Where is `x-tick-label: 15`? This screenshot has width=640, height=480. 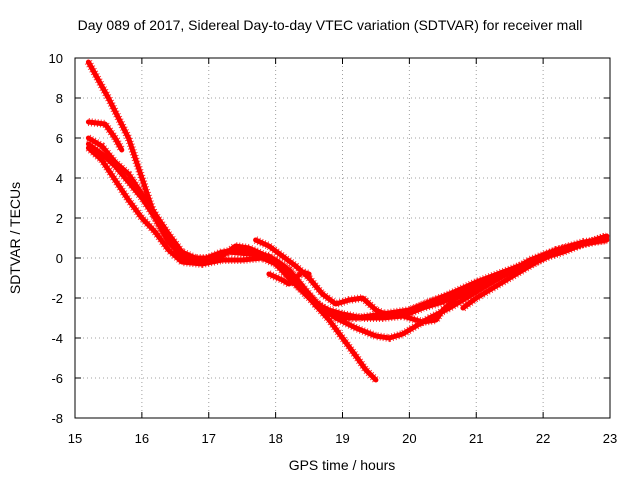 x-tick-label: 15 is located at coordinates (75, 438).